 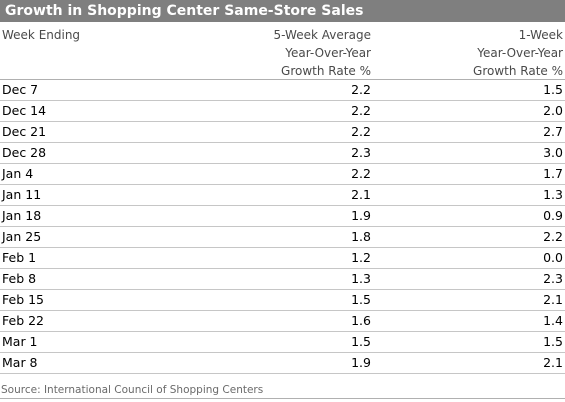 I want to click on cell-week-ending: Mar 1, so click(x=20, y=341).